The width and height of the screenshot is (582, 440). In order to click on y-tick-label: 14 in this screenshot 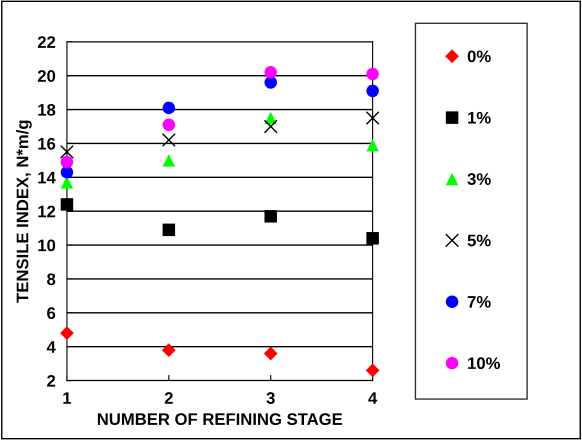, I will do `click(47, 178)`.